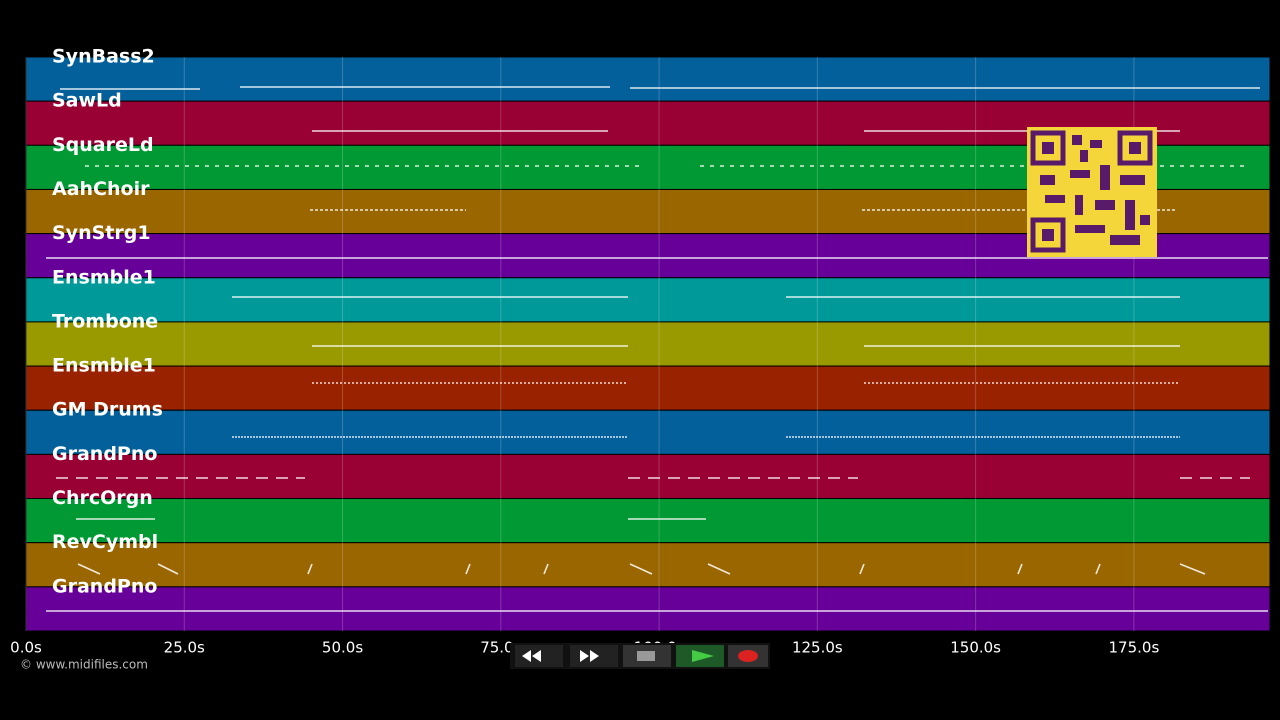 This screenshot has height=720, width=1280. I want to click on tick-label: 50.0s, so click(342, 648).